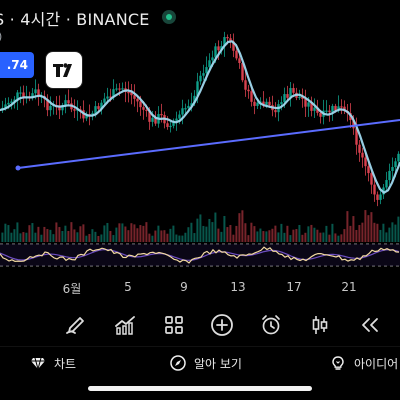  What do you see at coordinates (53, 363) in the screenshot?
I see `nav-item-chart: 차트` at bounding box center [53, 363].